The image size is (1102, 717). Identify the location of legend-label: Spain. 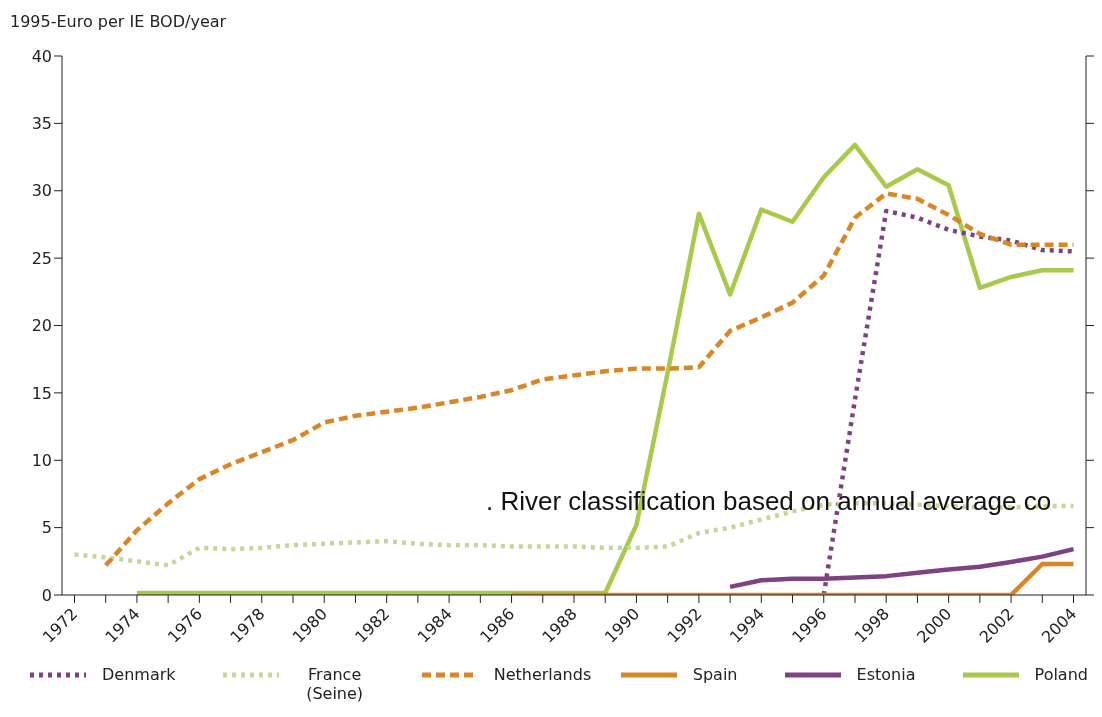
(715, 674).